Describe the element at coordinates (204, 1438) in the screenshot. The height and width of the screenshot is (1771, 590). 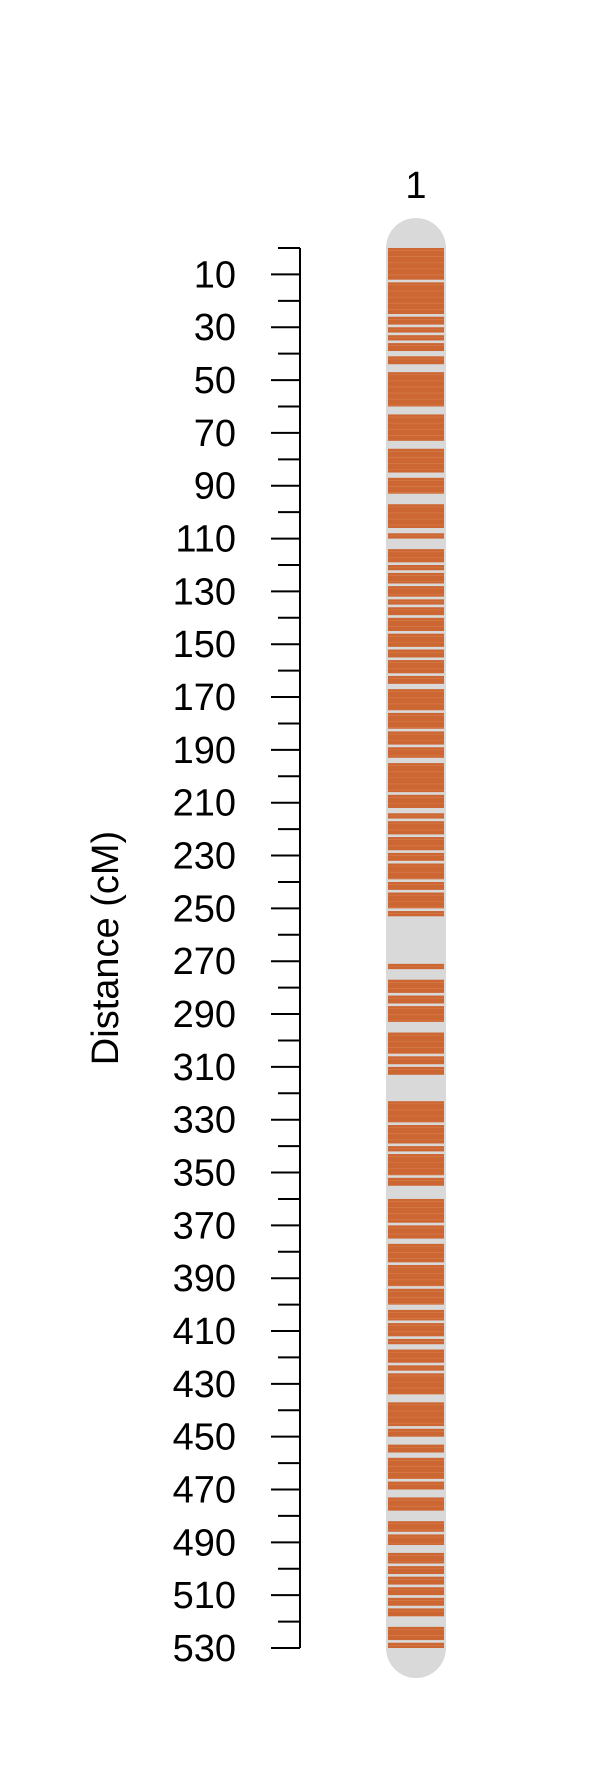
I see `y-tick-label: 450` at that location.